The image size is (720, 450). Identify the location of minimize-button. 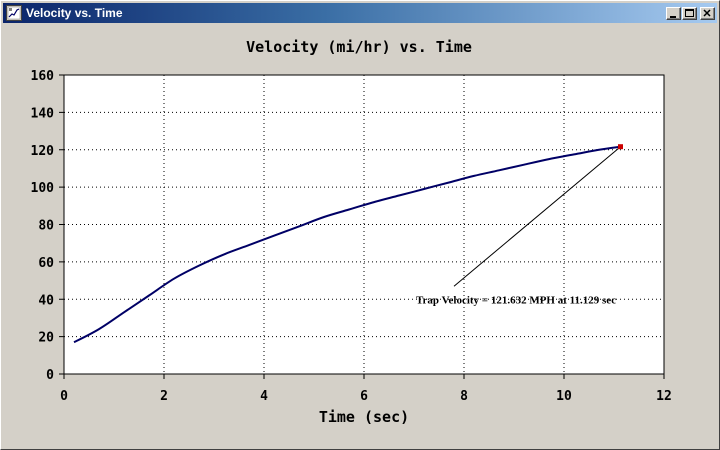
(673, 13).